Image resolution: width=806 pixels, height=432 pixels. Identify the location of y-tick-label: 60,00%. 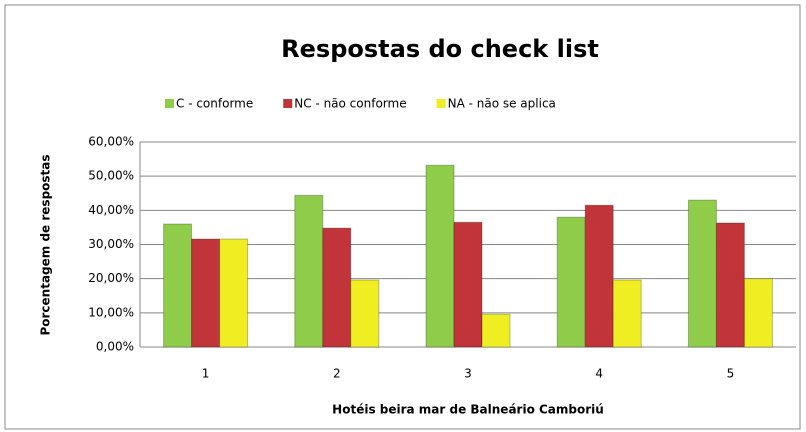
(111, 142).